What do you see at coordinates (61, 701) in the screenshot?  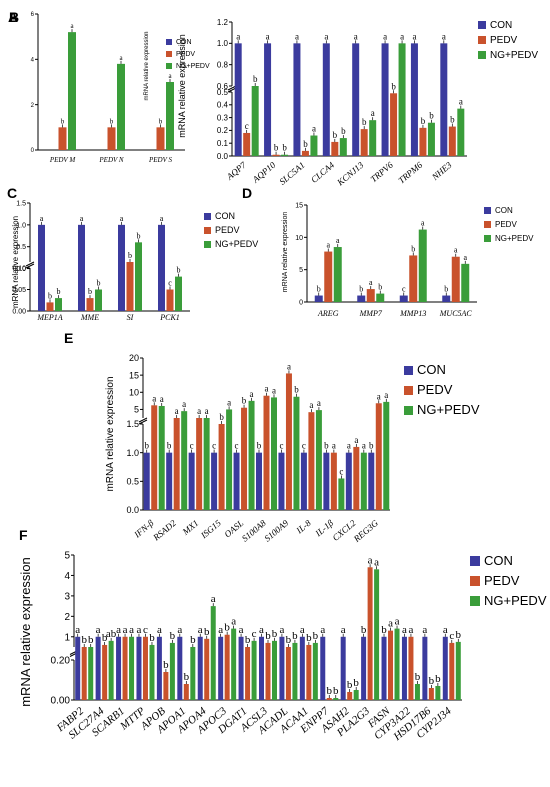 I see `y-tick-label: 0.00` at bounding box center [61, 701].